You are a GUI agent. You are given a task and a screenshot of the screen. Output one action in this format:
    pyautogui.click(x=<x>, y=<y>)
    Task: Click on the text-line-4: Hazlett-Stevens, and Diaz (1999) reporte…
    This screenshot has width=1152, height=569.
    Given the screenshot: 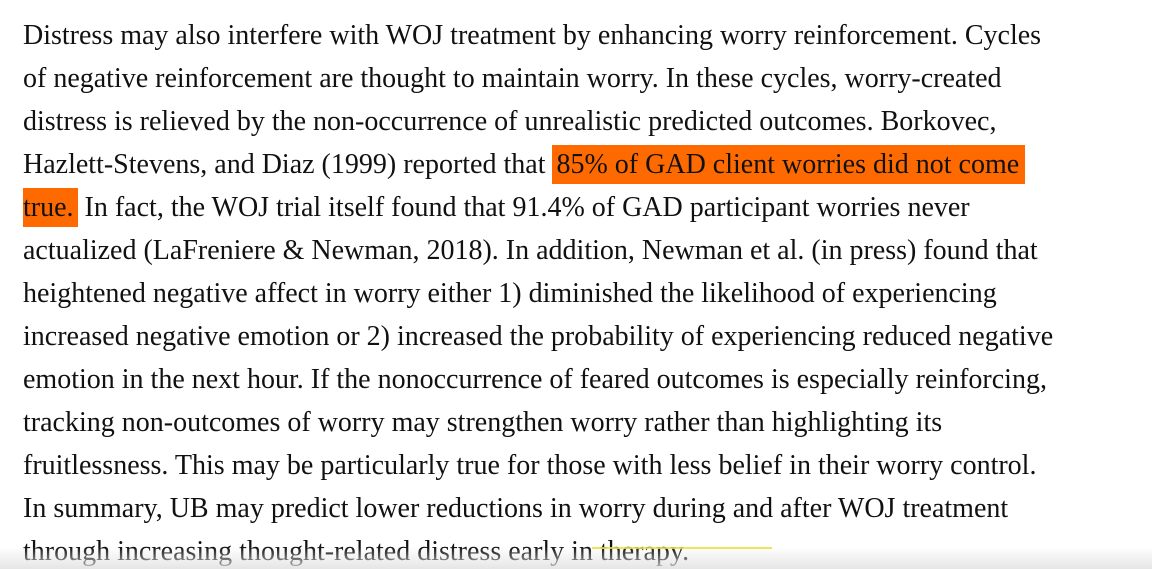 What is the action you would take?
    pyautogui.click(x=538, y=164)
    